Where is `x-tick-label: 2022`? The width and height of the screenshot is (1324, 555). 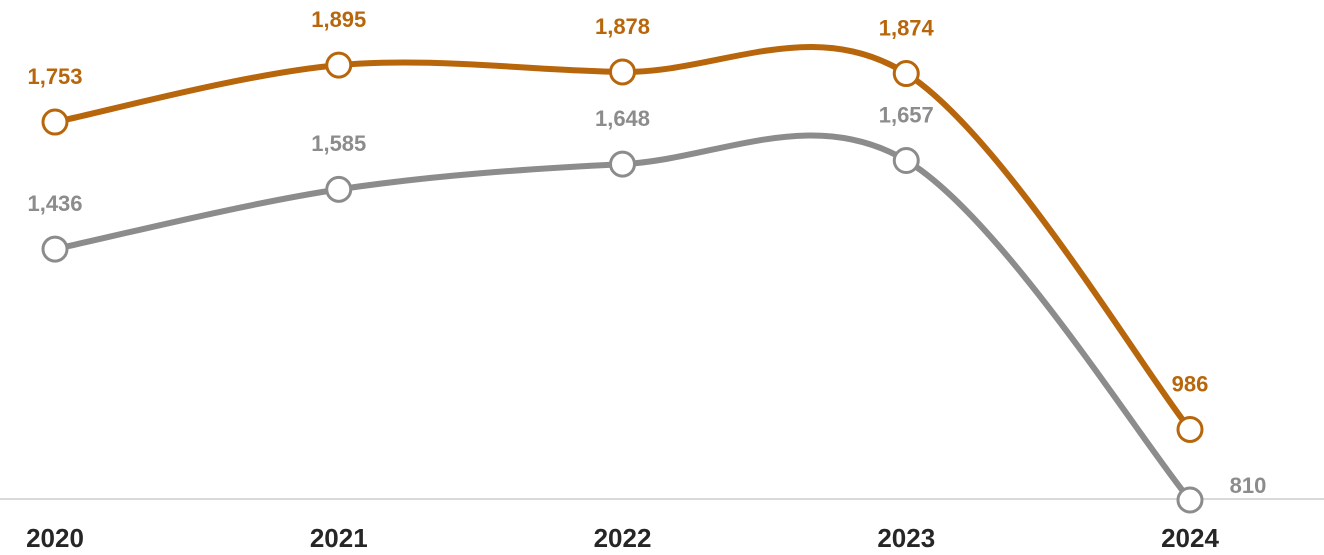
x-tick-label: 2022 is located at coordinates (623, 538).